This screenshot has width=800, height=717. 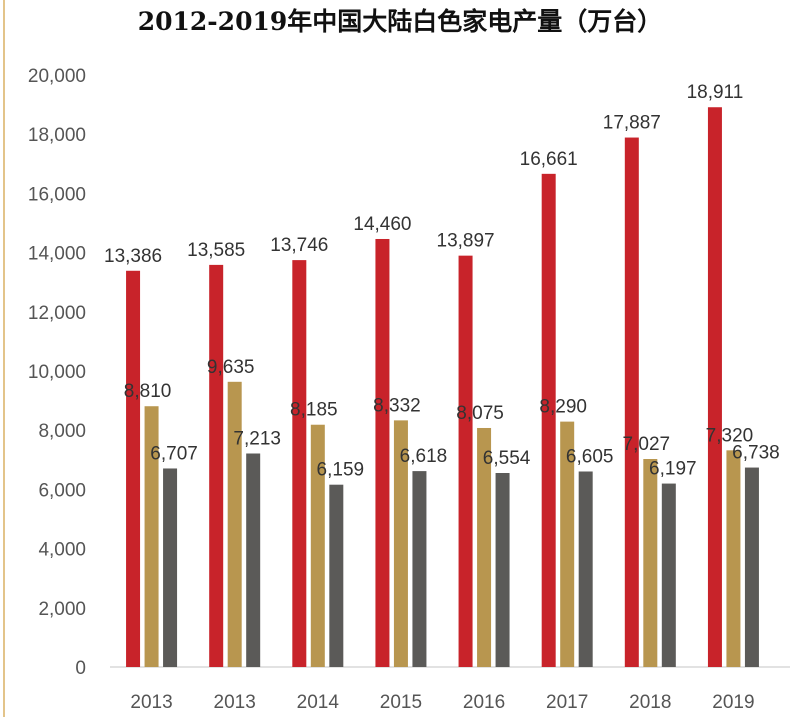 I want to click on x-tick-label: 2015, so click(x=401, y=702).